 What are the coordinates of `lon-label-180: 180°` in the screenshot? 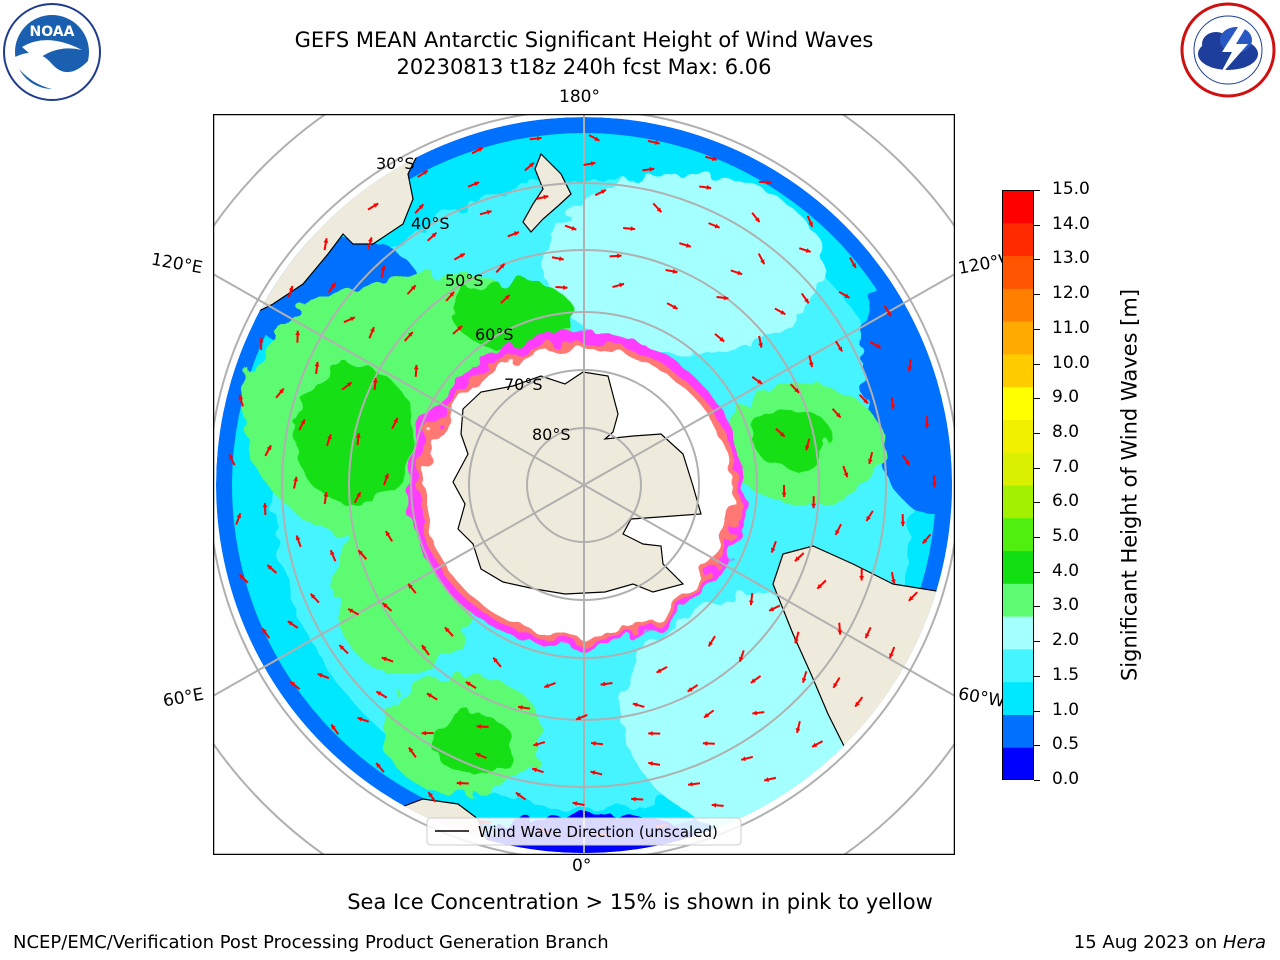 It's located at (579, 97).